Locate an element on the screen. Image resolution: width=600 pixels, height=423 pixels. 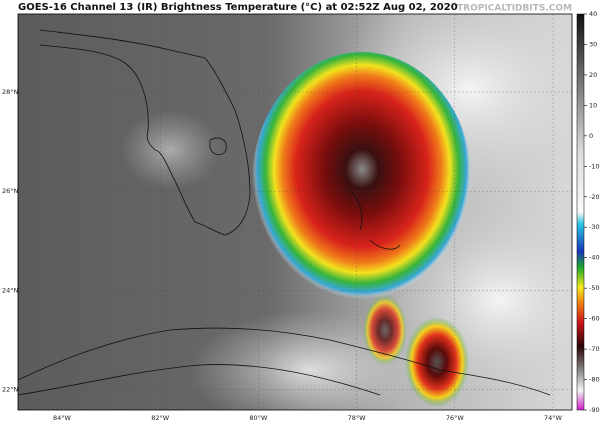
colorbar-tick-label: 0 is located at coordinates (591, 136).